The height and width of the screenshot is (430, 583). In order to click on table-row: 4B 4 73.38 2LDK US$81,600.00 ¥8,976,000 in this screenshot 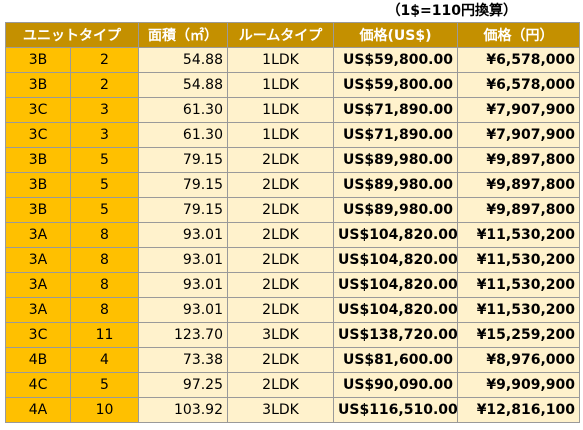, I will do `click(292, 360)`.